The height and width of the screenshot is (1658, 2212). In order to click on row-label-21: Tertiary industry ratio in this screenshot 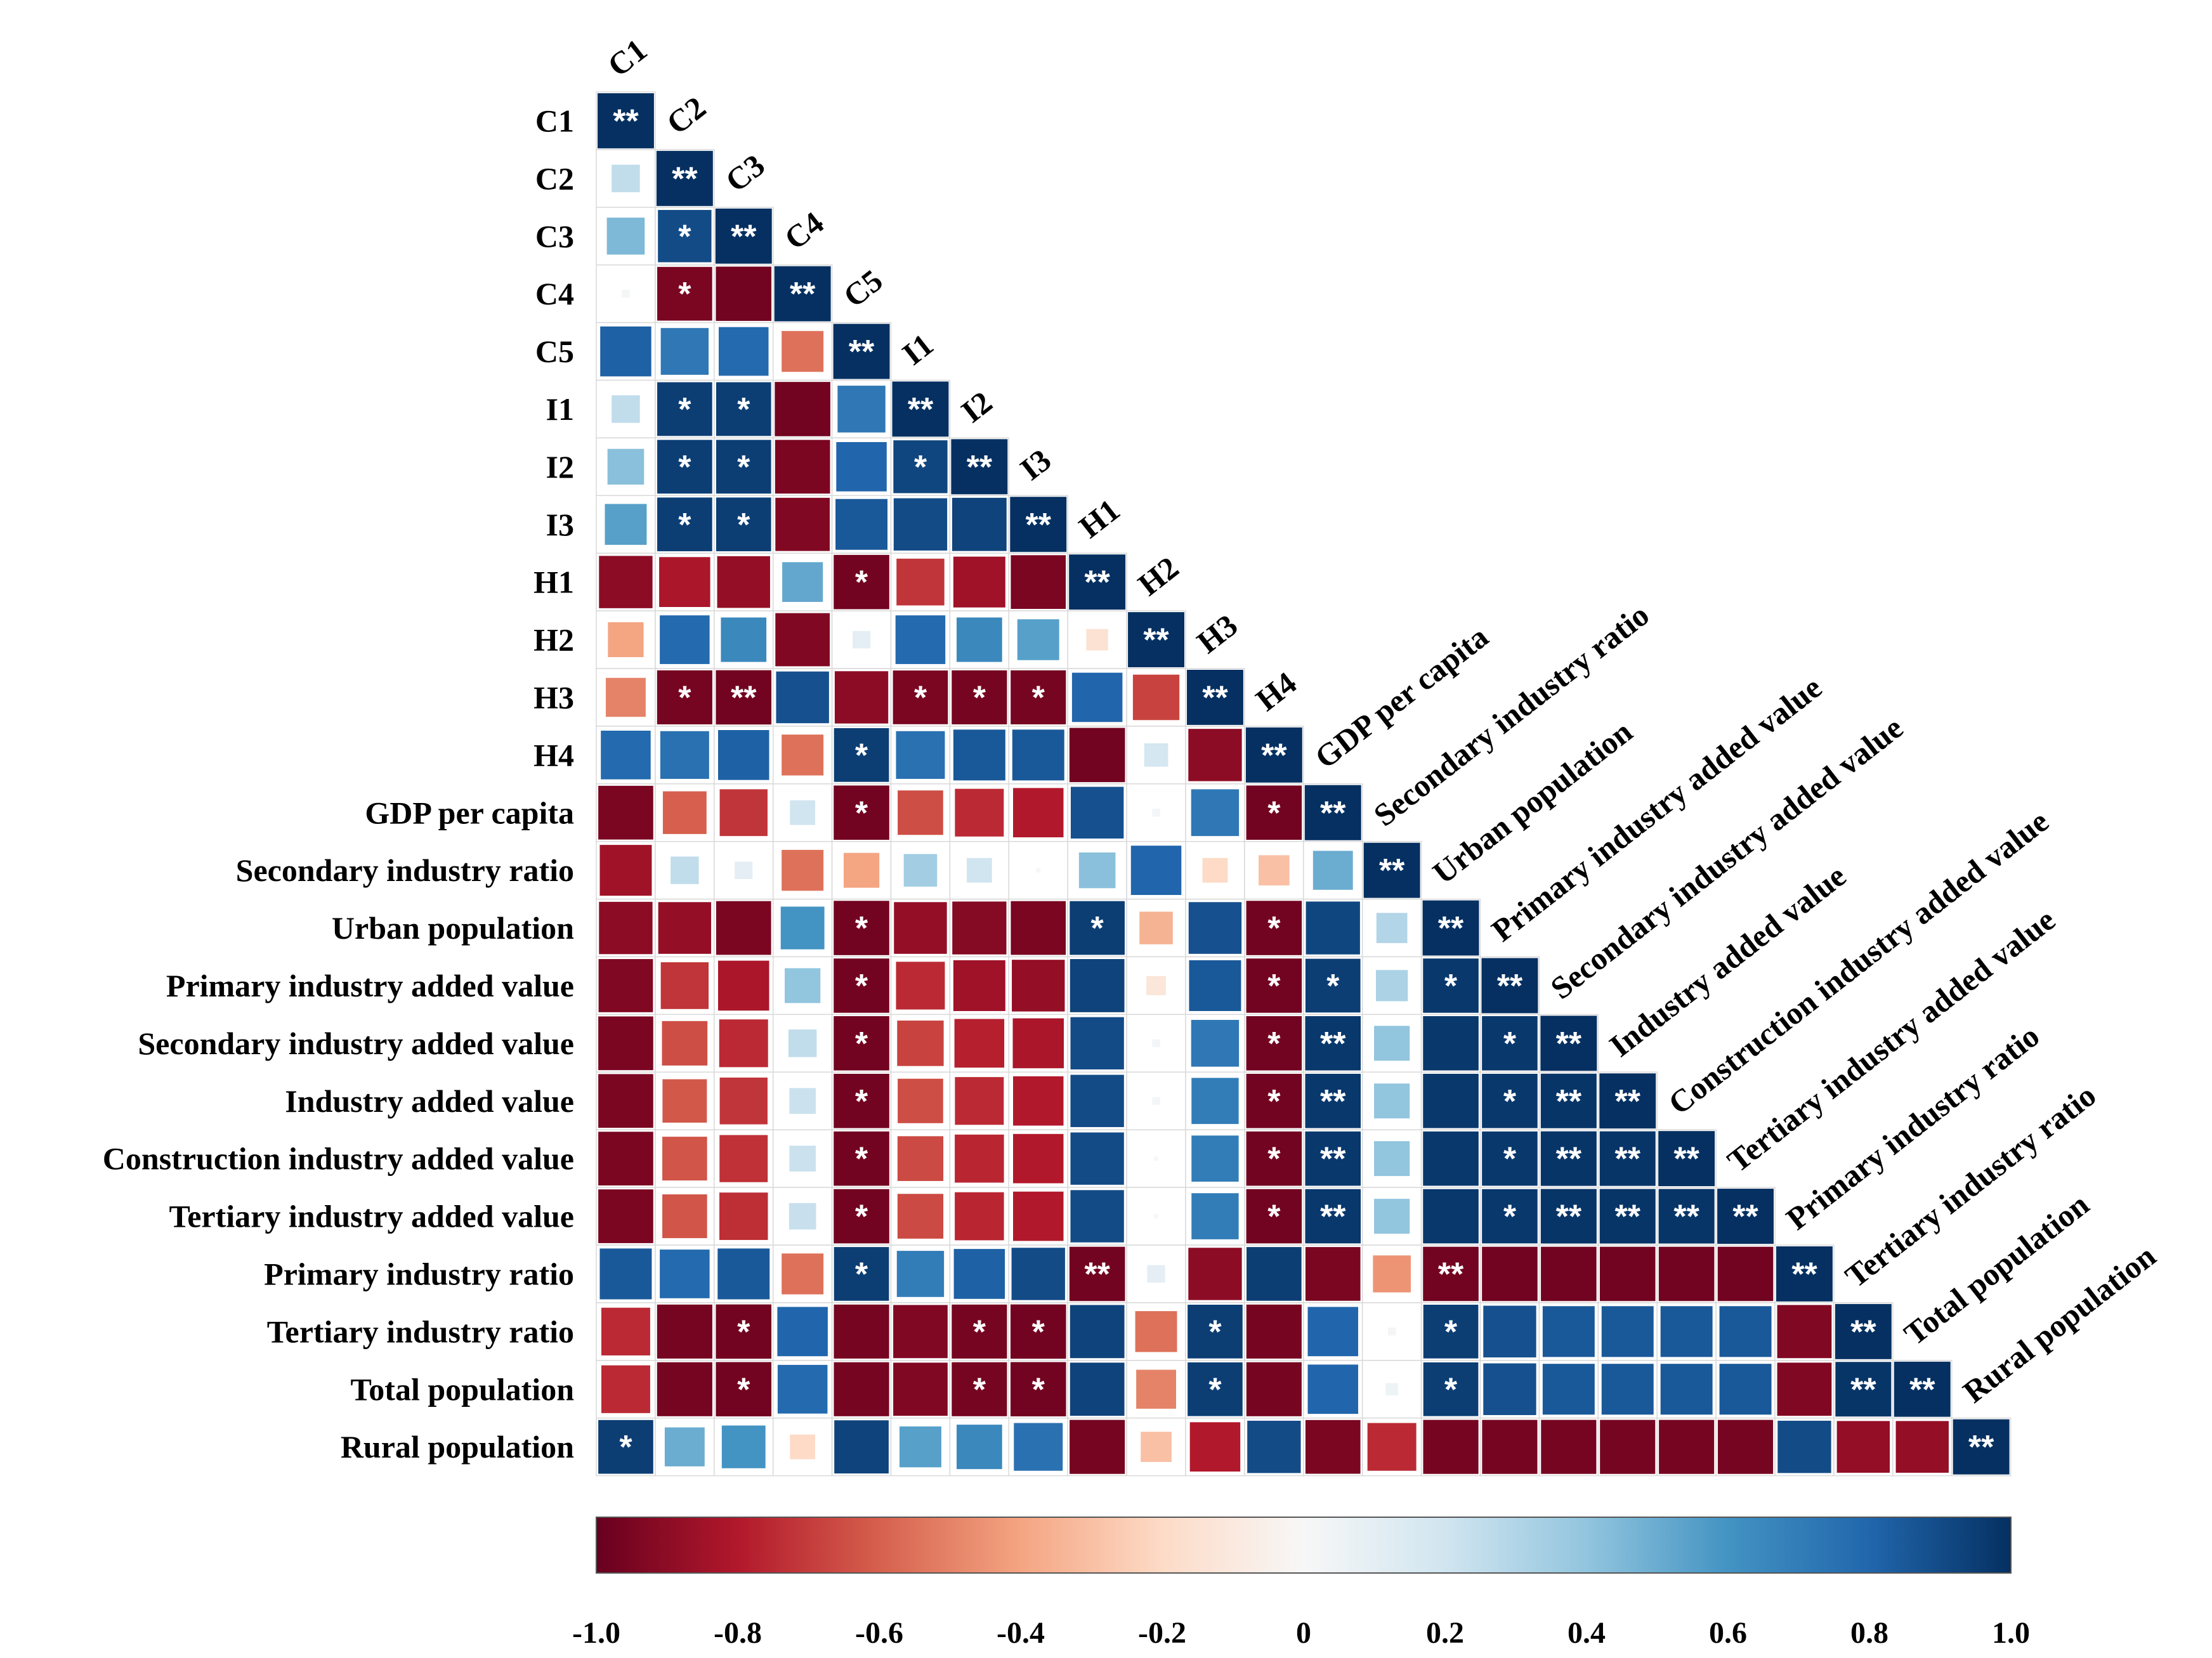, I will do `click(420, 1331)`.